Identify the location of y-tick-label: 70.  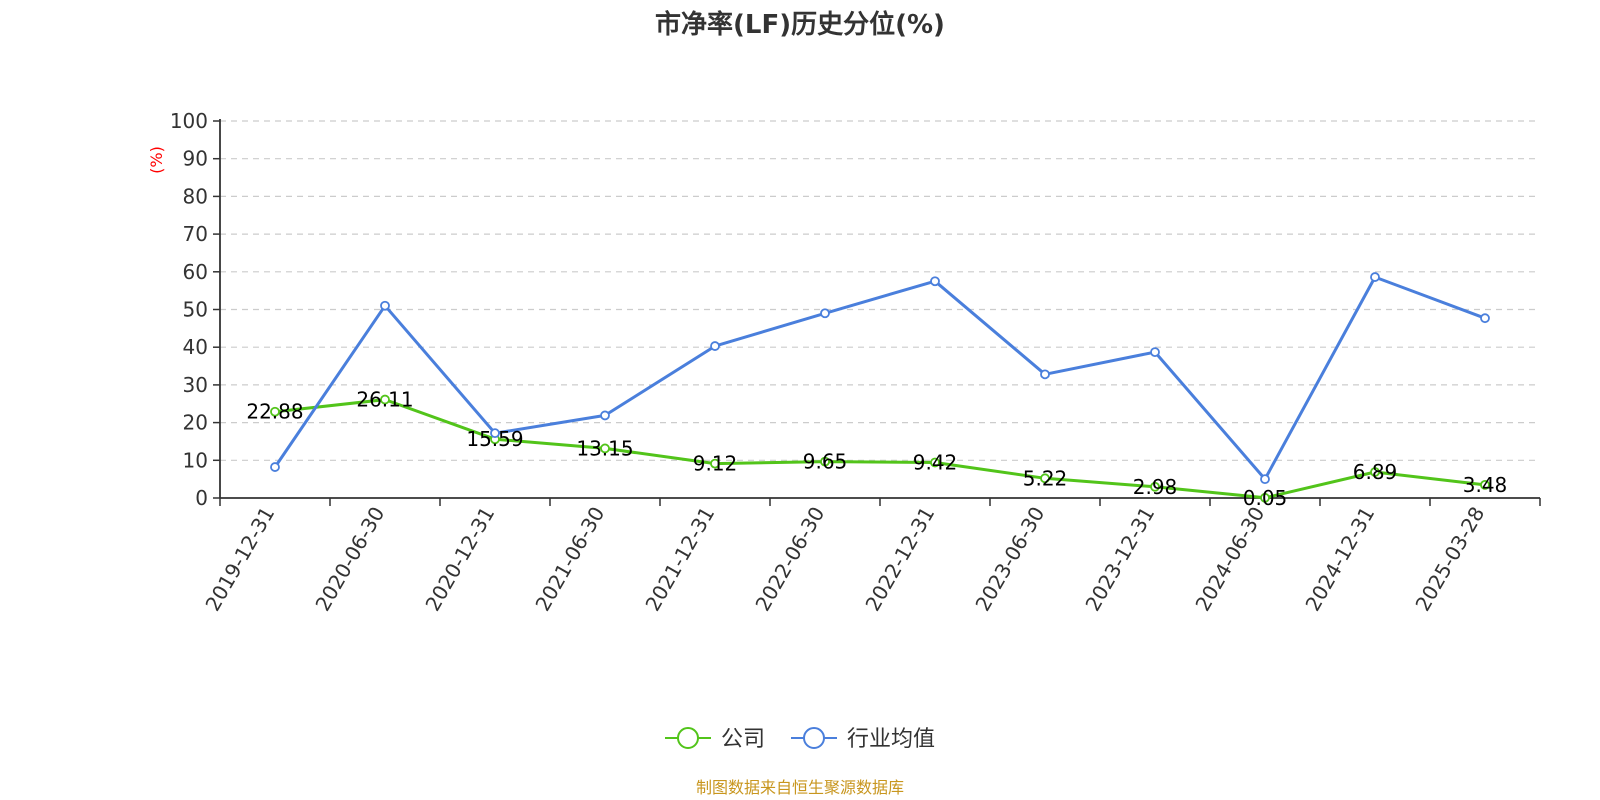
(195, 234).